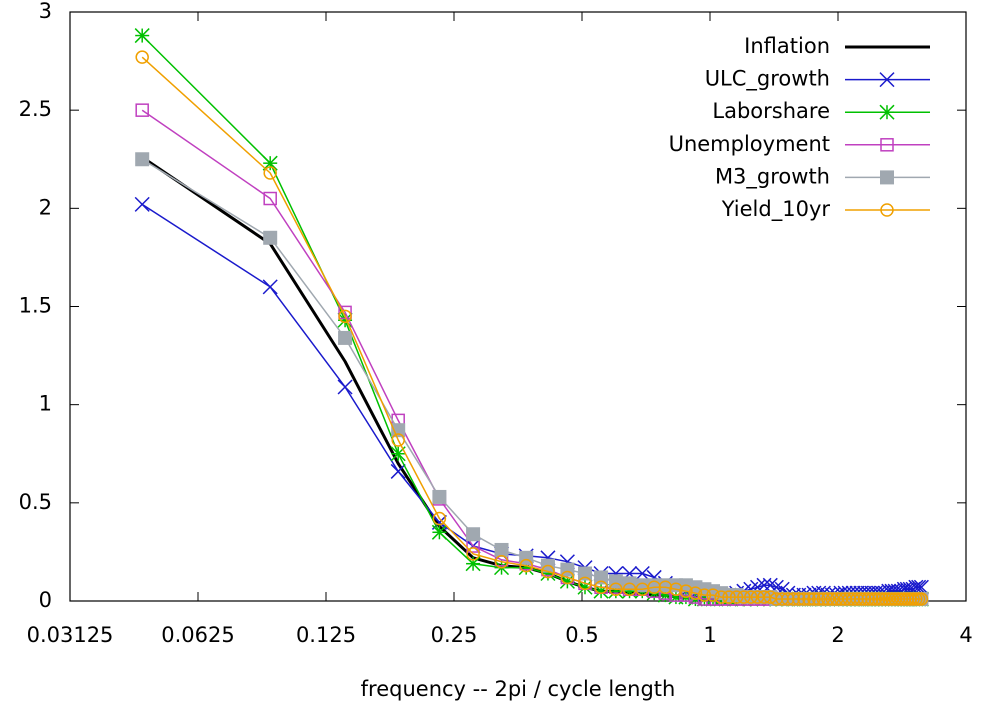 This screenshot has width=983, height=708. I want to click on x-tick-label: 0.25, so click(454, 635).